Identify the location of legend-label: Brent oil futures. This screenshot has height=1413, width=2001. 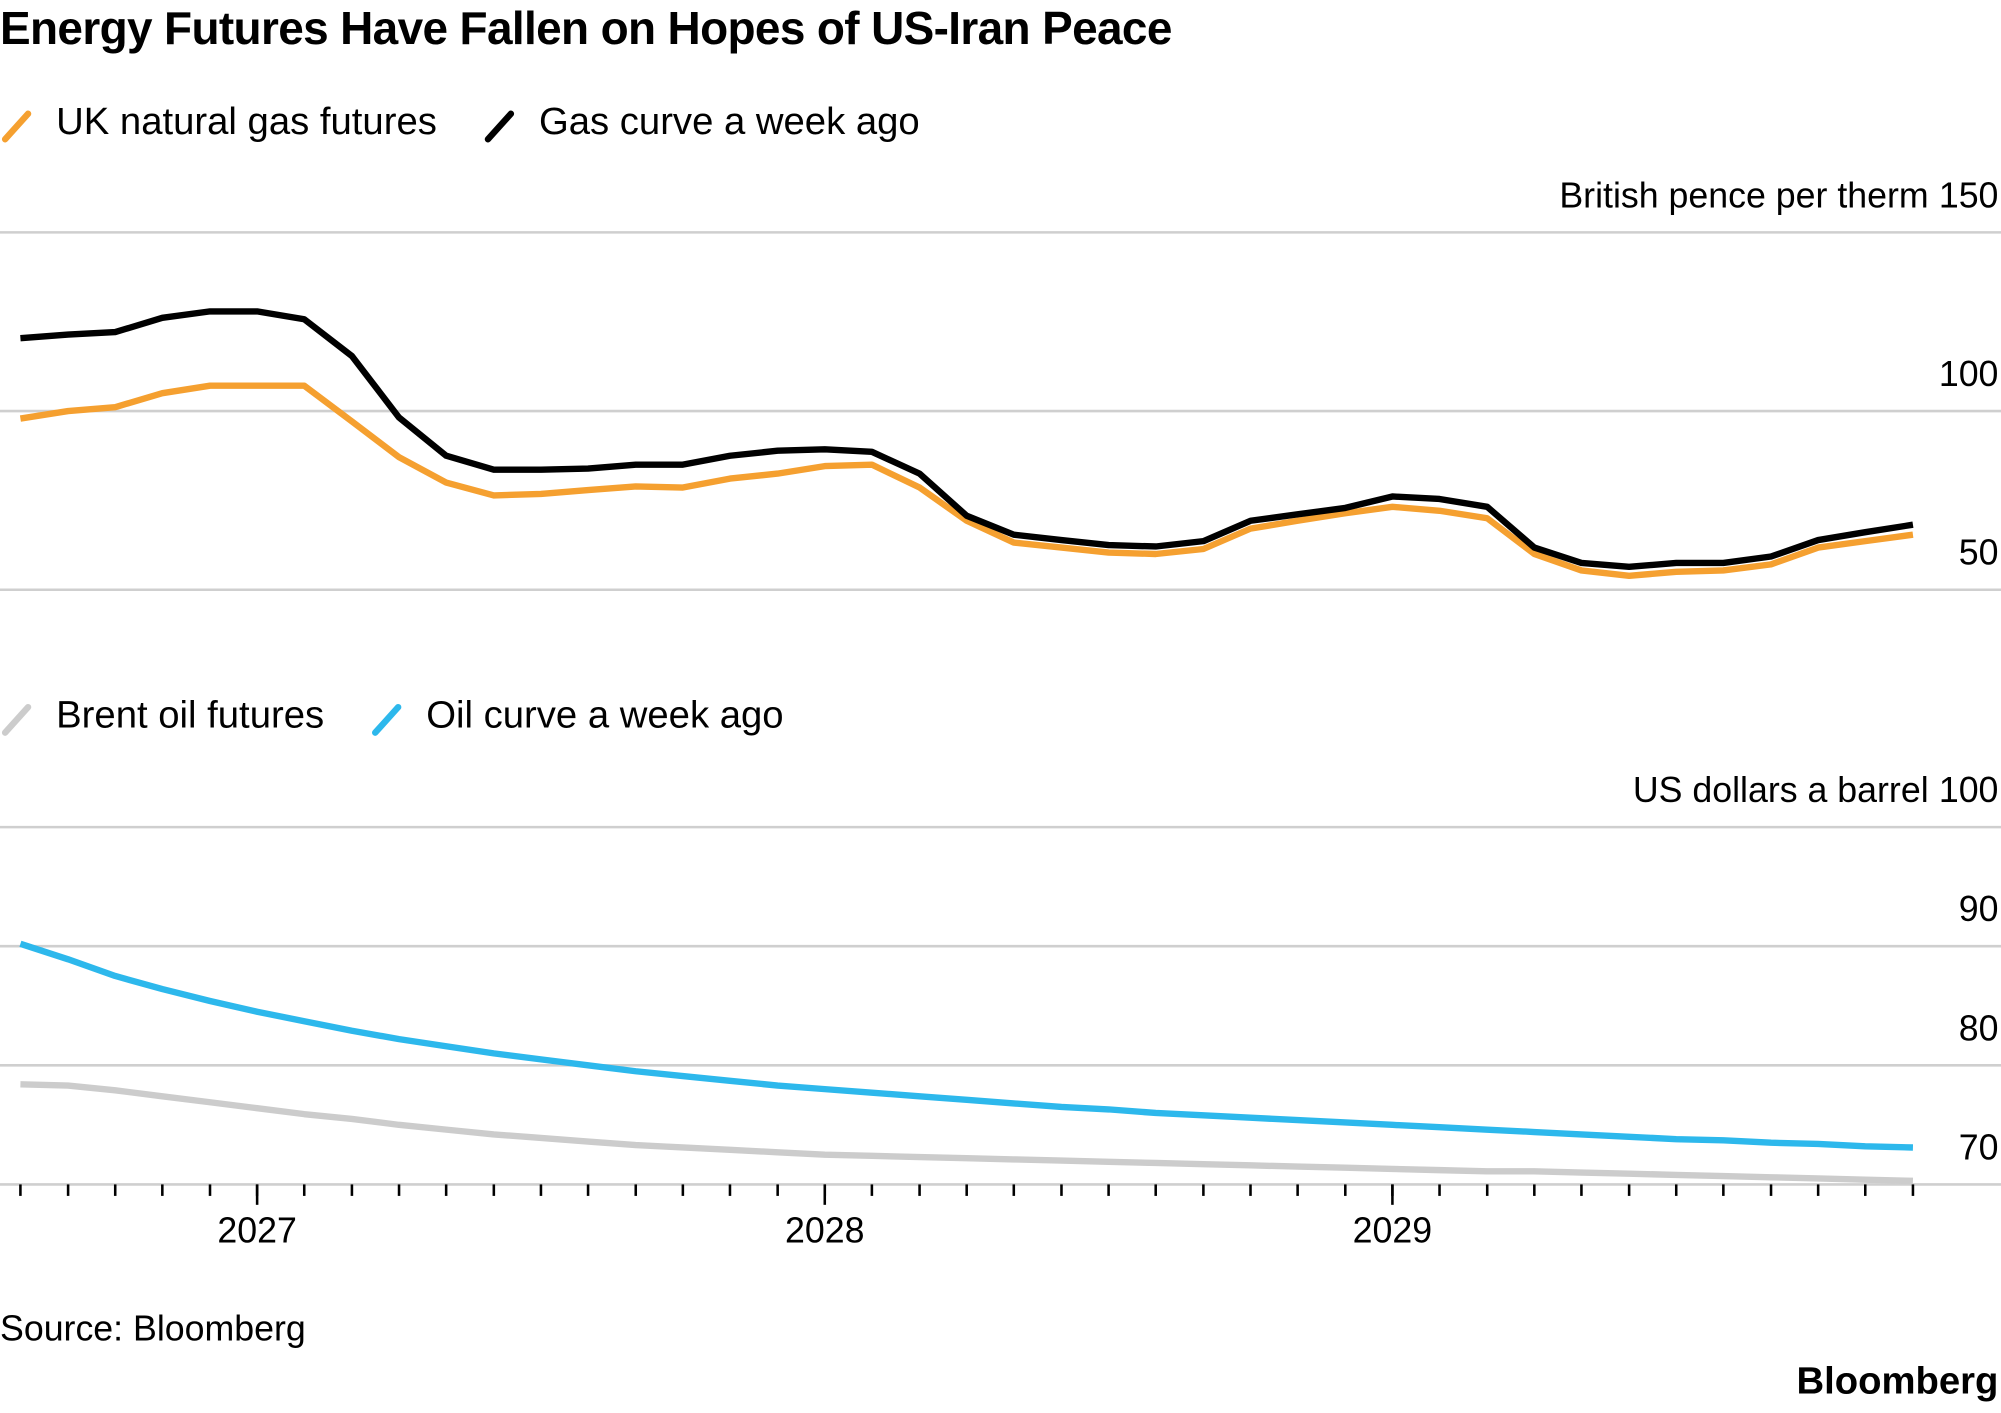
(190, 714).